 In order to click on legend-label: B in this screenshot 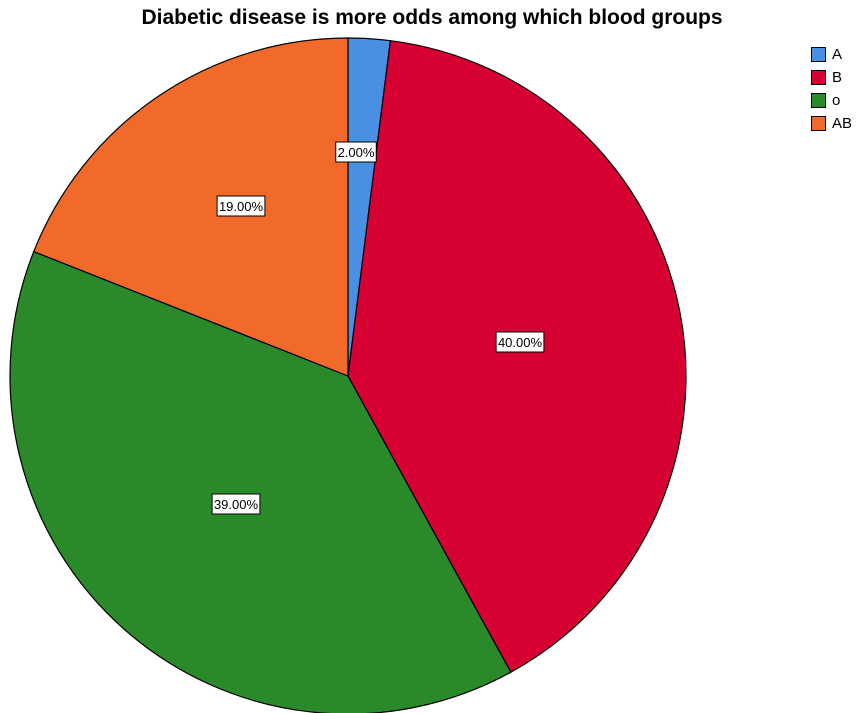, I will do `click(837, 77)`.